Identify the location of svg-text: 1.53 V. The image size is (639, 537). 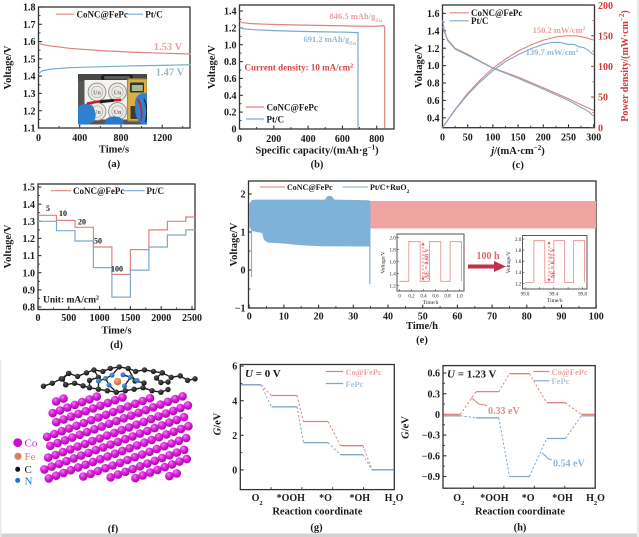
(168, 47).